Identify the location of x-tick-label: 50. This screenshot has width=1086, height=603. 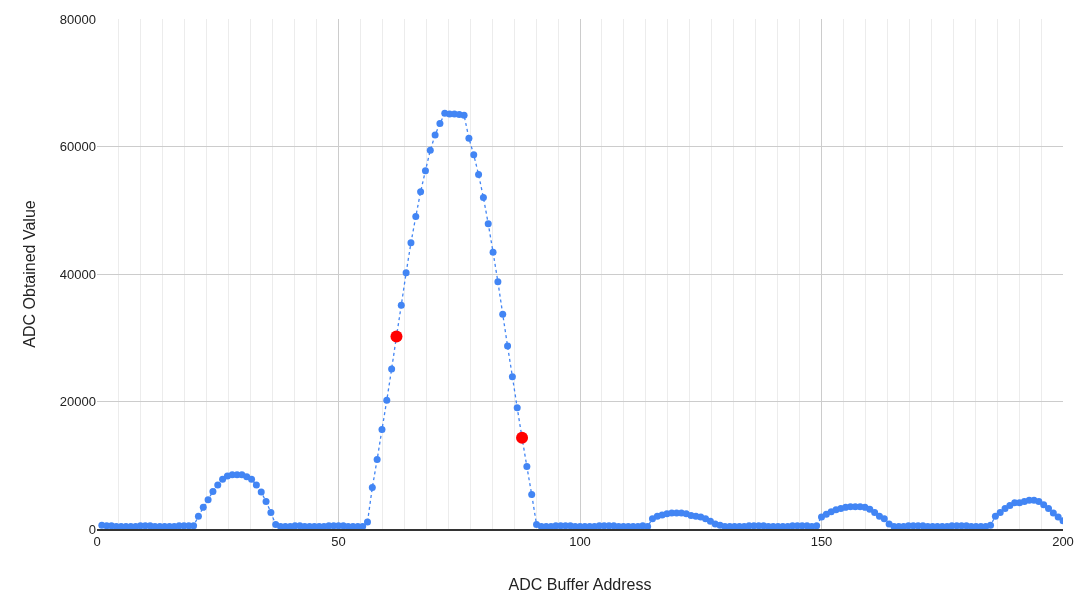
(338, 542).